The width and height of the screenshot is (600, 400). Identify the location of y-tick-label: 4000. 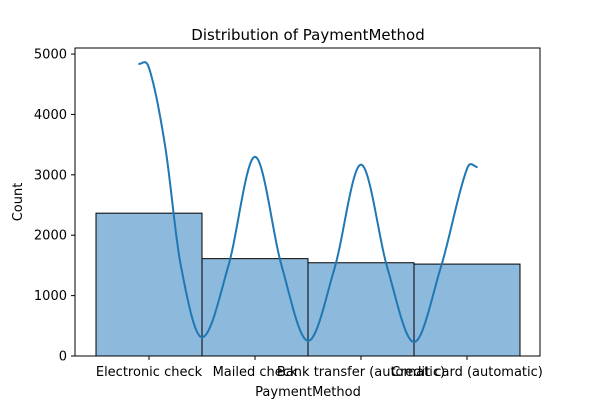
(50, 115).